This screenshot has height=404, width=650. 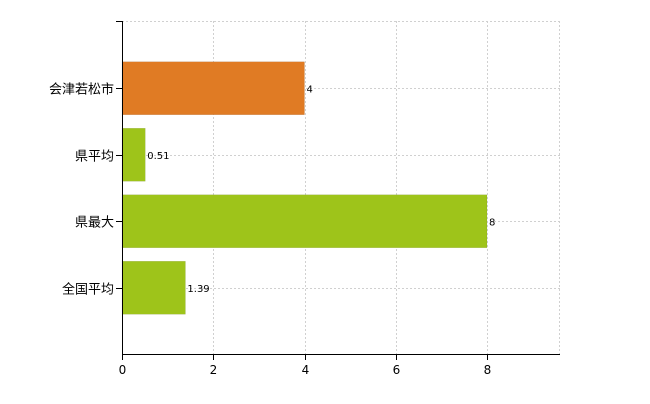 I want to click on y-tick-label-2: 県平均, so click(x=94, y=157).